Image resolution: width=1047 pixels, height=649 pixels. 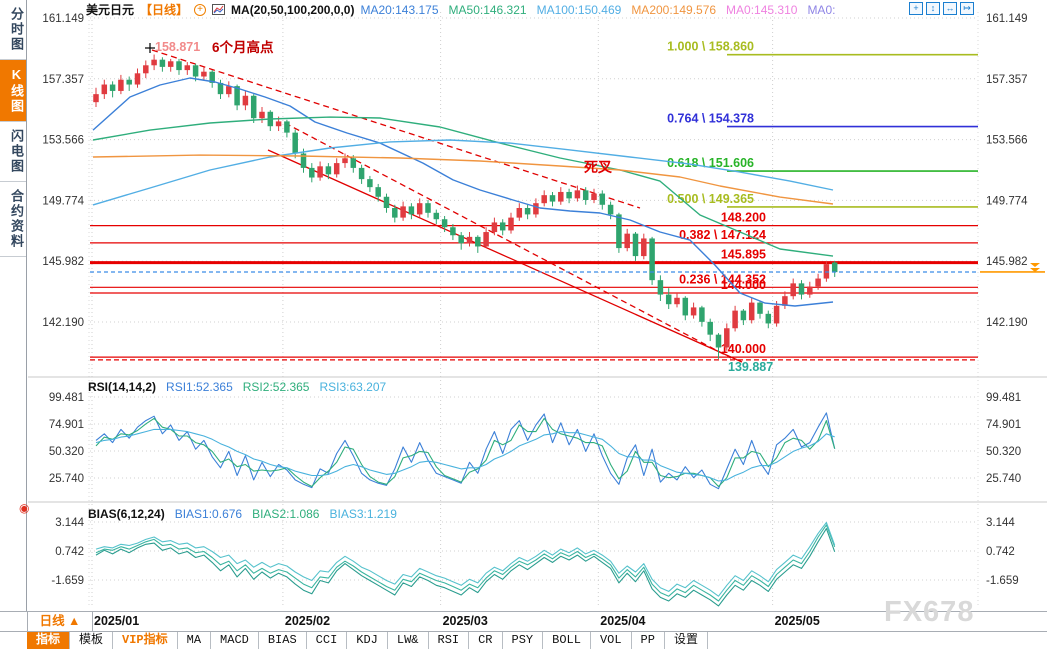 What do you see at coordinates (579, 9) in the screenshot?
I see `ma-readout-2: MA100:150.469` at bounding box center [579, 9].